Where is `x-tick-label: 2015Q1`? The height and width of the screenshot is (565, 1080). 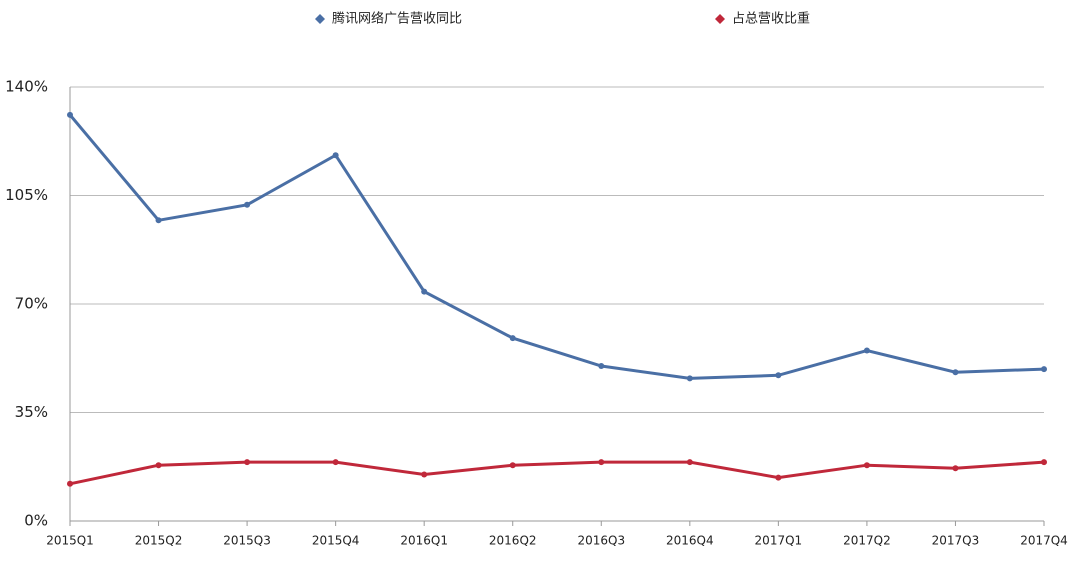 x-tick-label: 2015Q1 is located at coordinates (70, 541).